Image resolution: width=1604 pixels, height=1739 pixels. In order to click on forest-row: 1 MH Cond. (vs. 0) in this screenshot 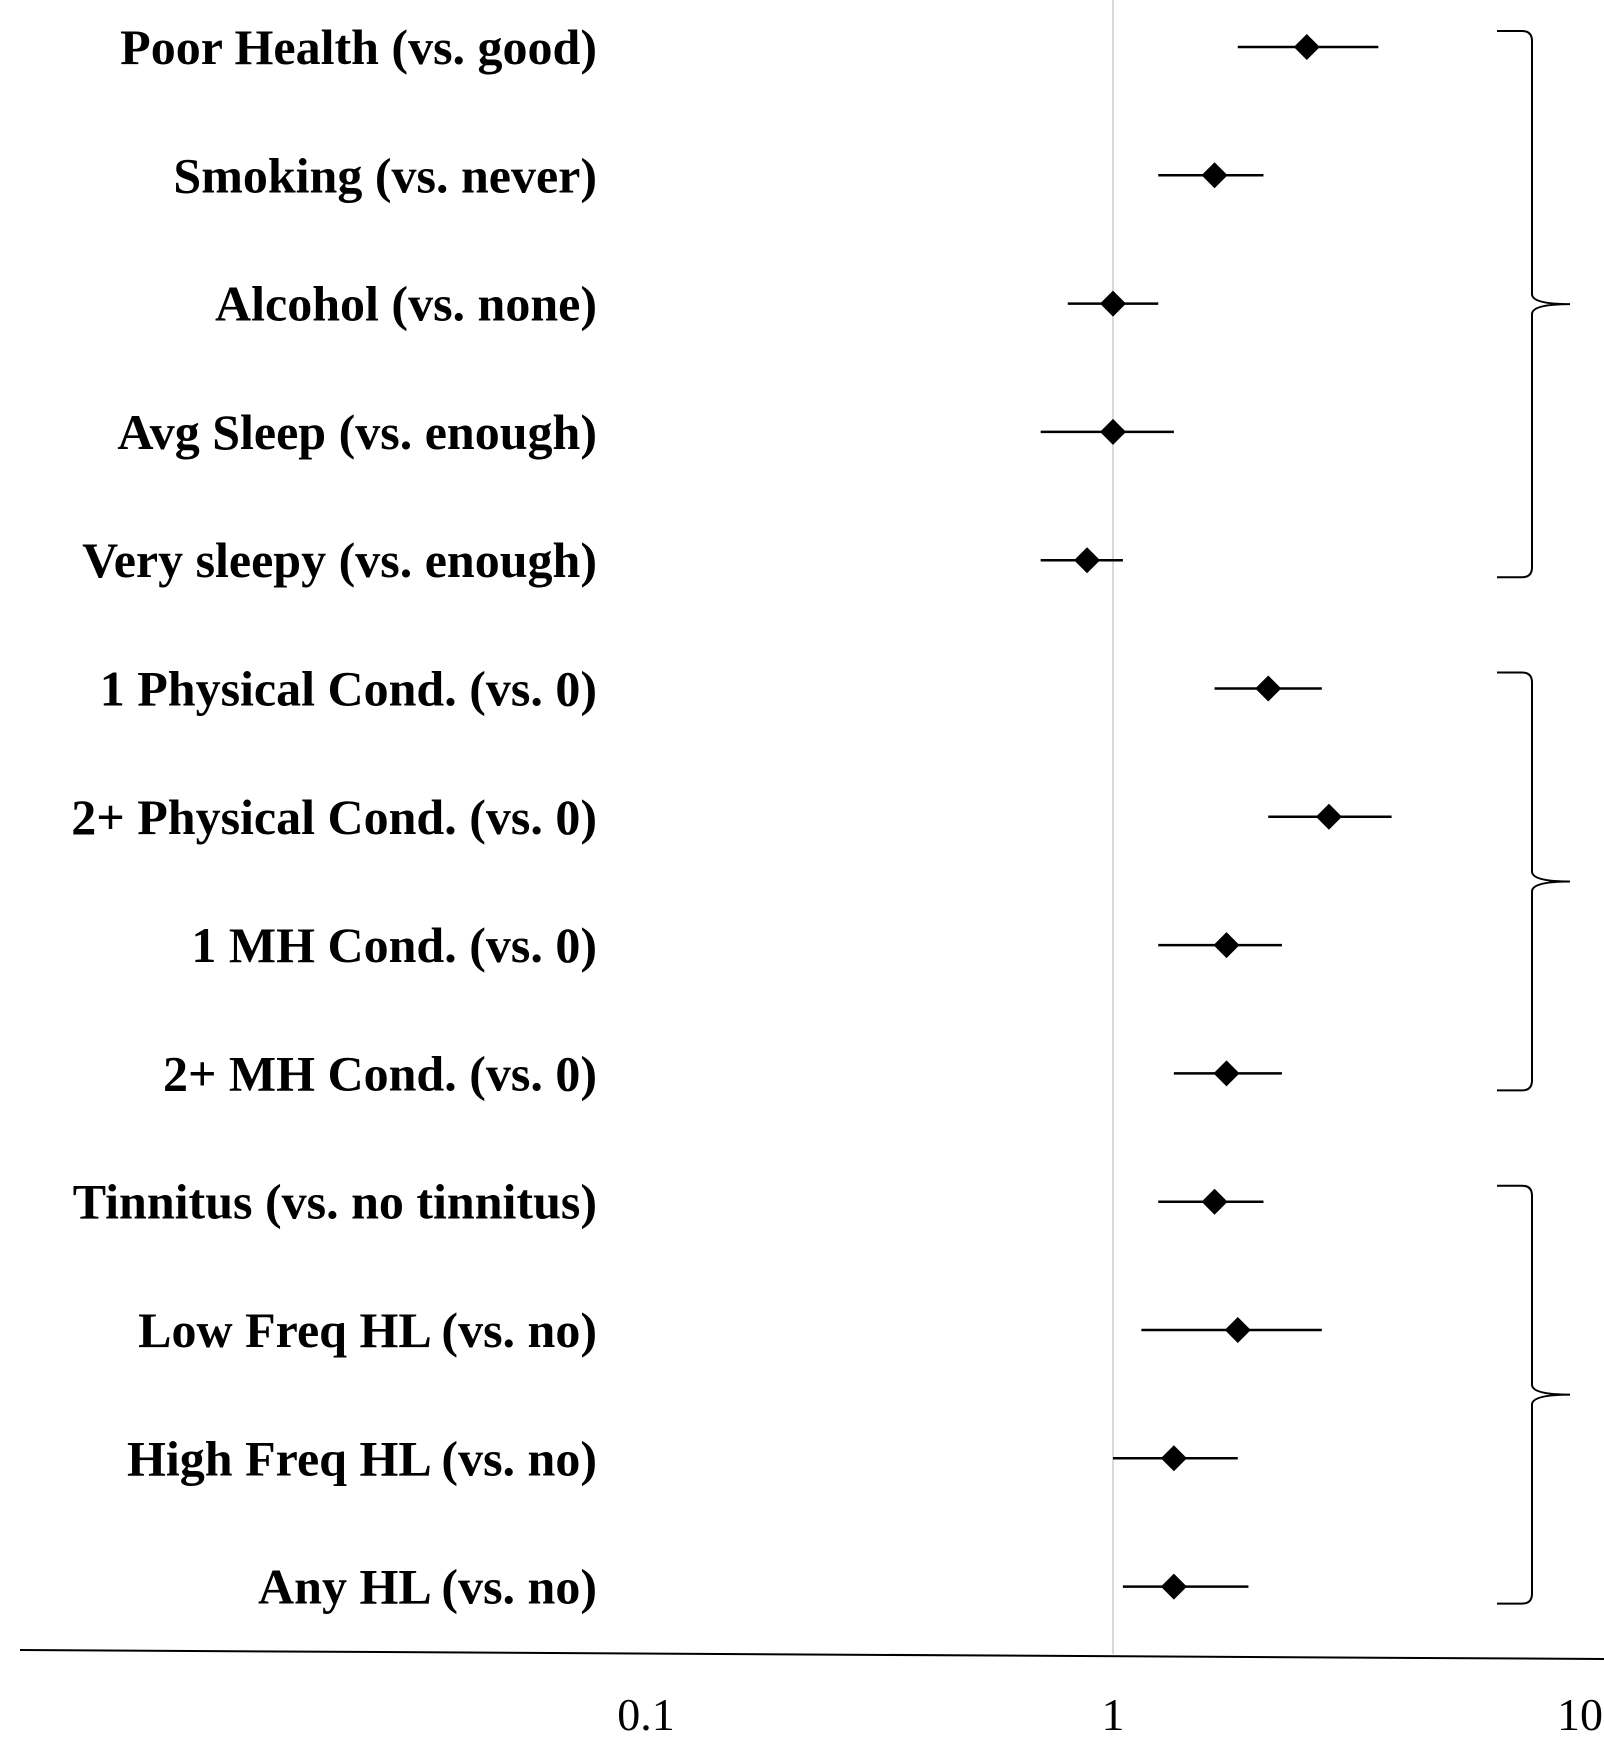, I will do `click(736, 945)`.